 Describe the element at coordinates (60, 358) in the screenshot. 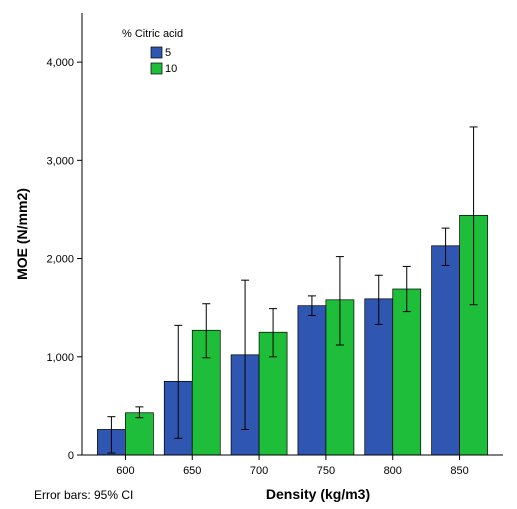

I see `y-tick-label: 1,000` at that location.